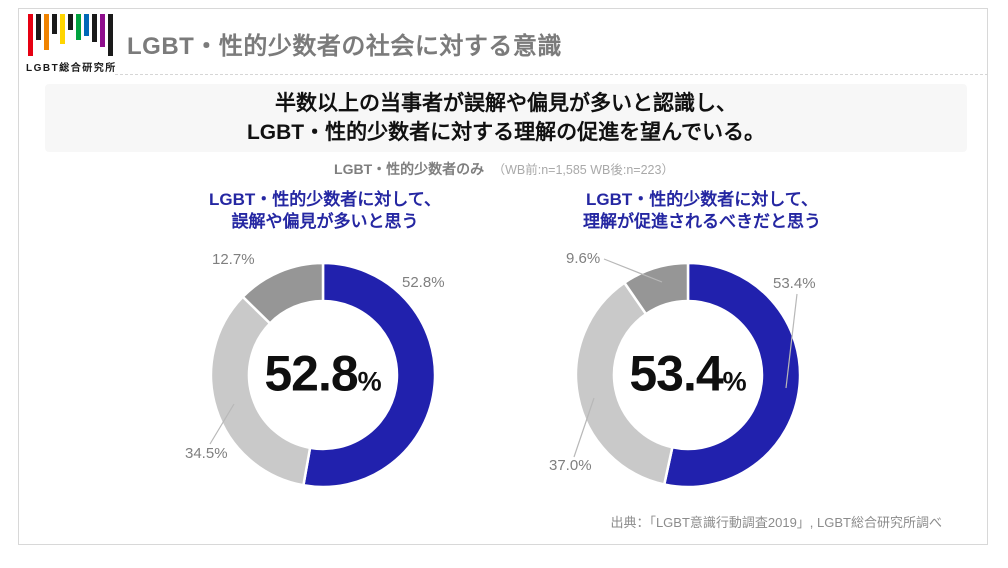  What do you see at coordinates (702, 221) in the screenshot?
I see `chart-title-right-line2: 理解が促進されるべきだと思う` at bounding box center [702, 221].